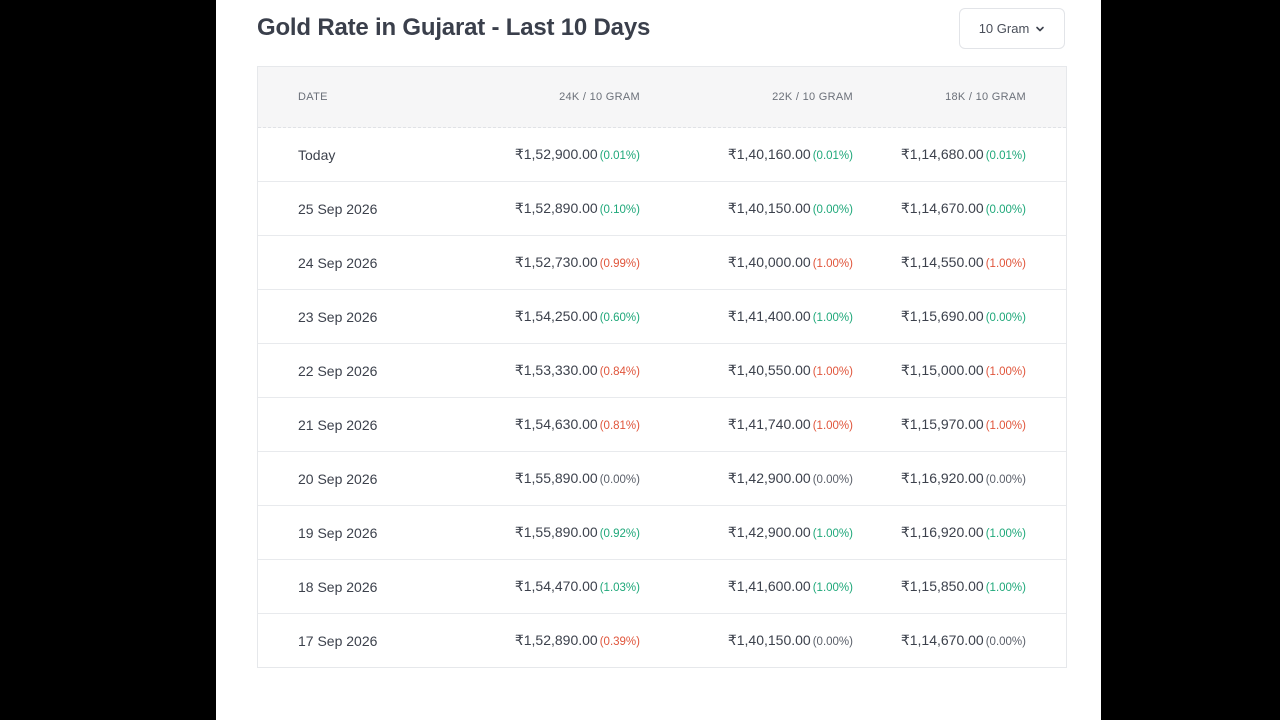 The height and width of the screenshot is (720, 1280). Describe the element at coordinates (338, 370) in the screenshot. I see `cell-date: 22 Sep 2026` at that location.